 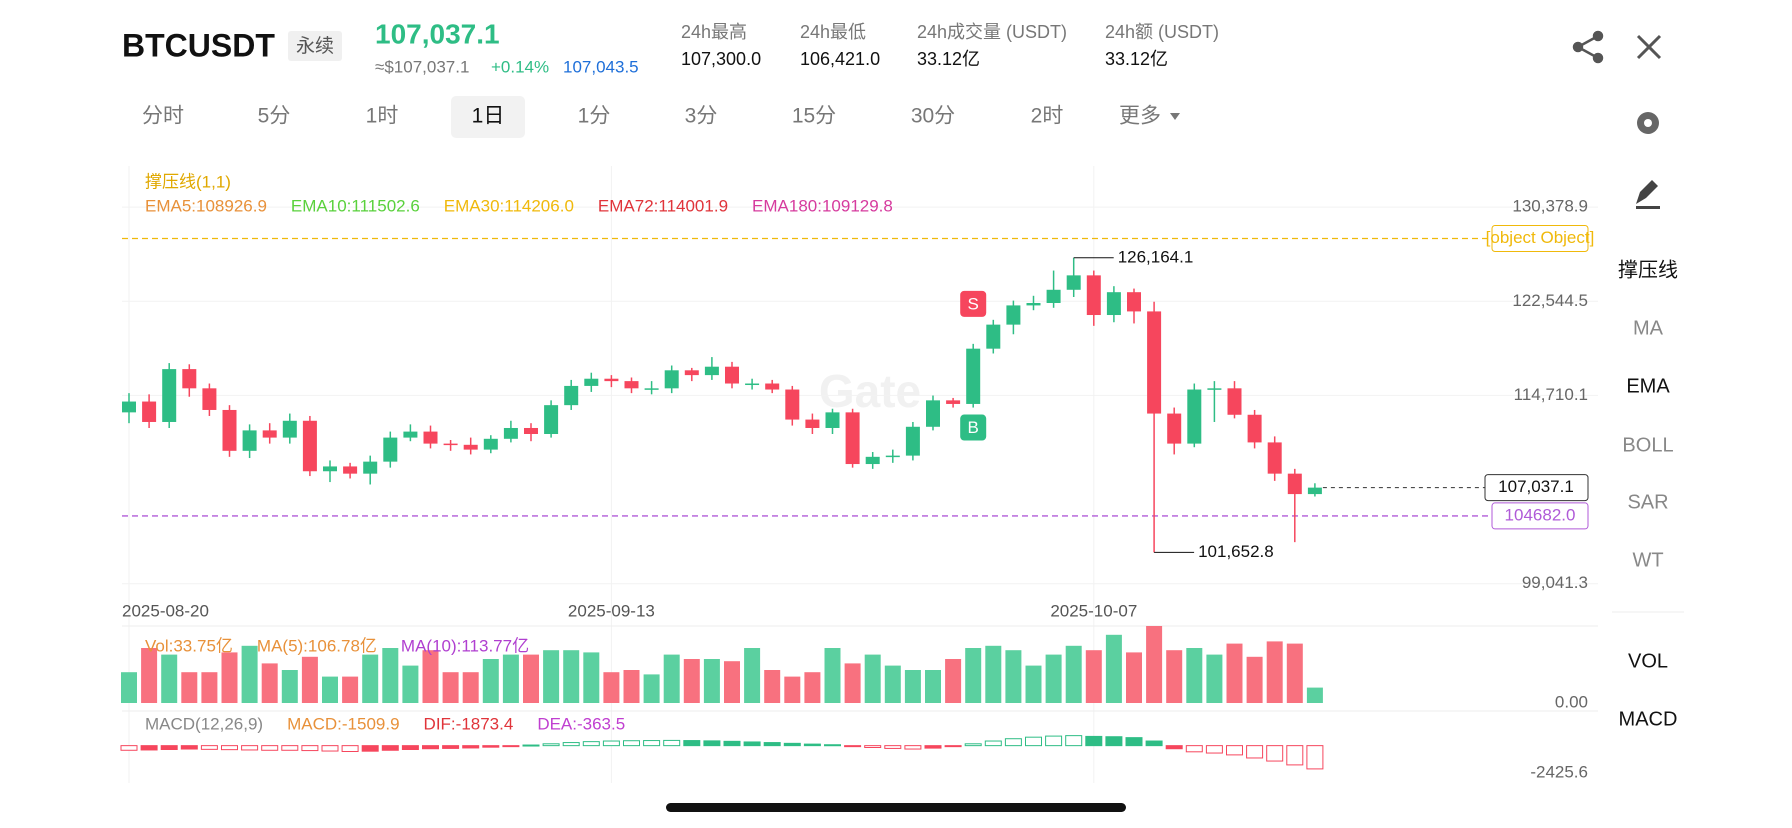 What do you see at coordinates (1649, 47) in the screenshot?
I see `close-icon` at bounding box center [1649, 47].